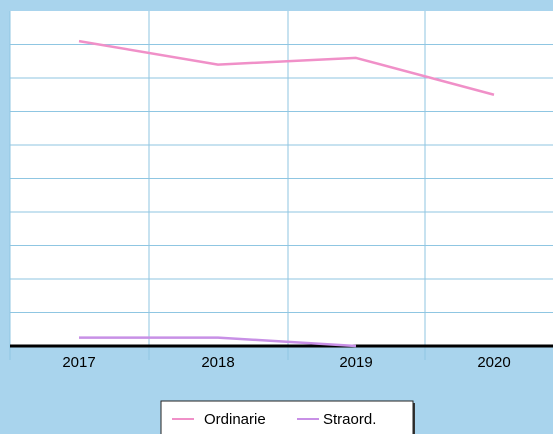 The image size is (553, 434). What do you see at coordinates (355, 362) in the screenshot?
I see `x-tick-label: 2019` at bounding box center [355, 362].